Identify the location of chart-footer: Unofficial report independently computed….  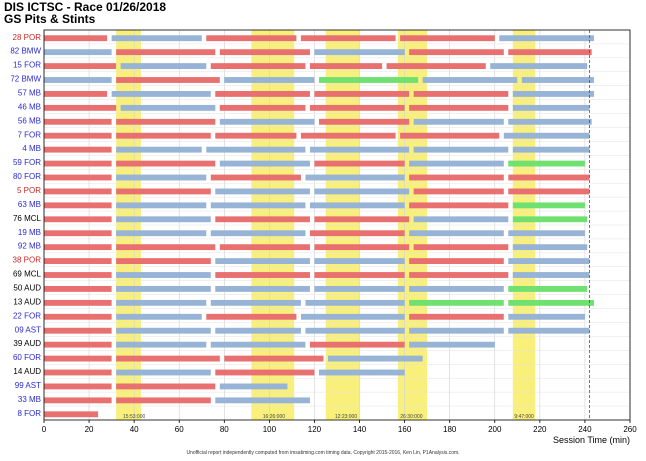
(323, 453).